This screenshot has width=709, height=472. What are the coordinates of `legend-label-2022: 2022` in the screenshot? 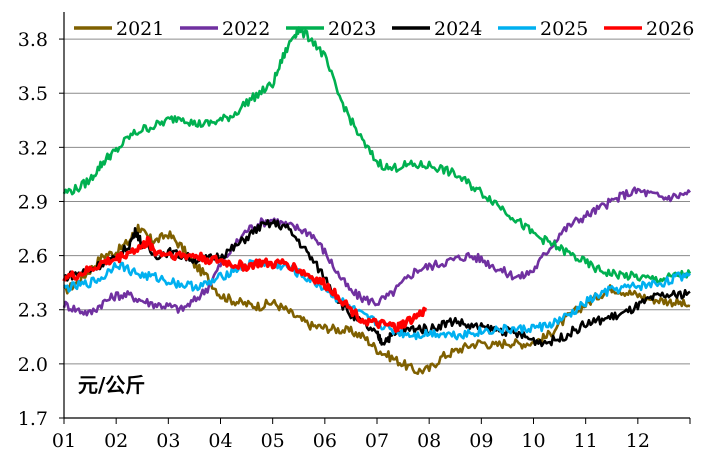 It's located at (246, 29).